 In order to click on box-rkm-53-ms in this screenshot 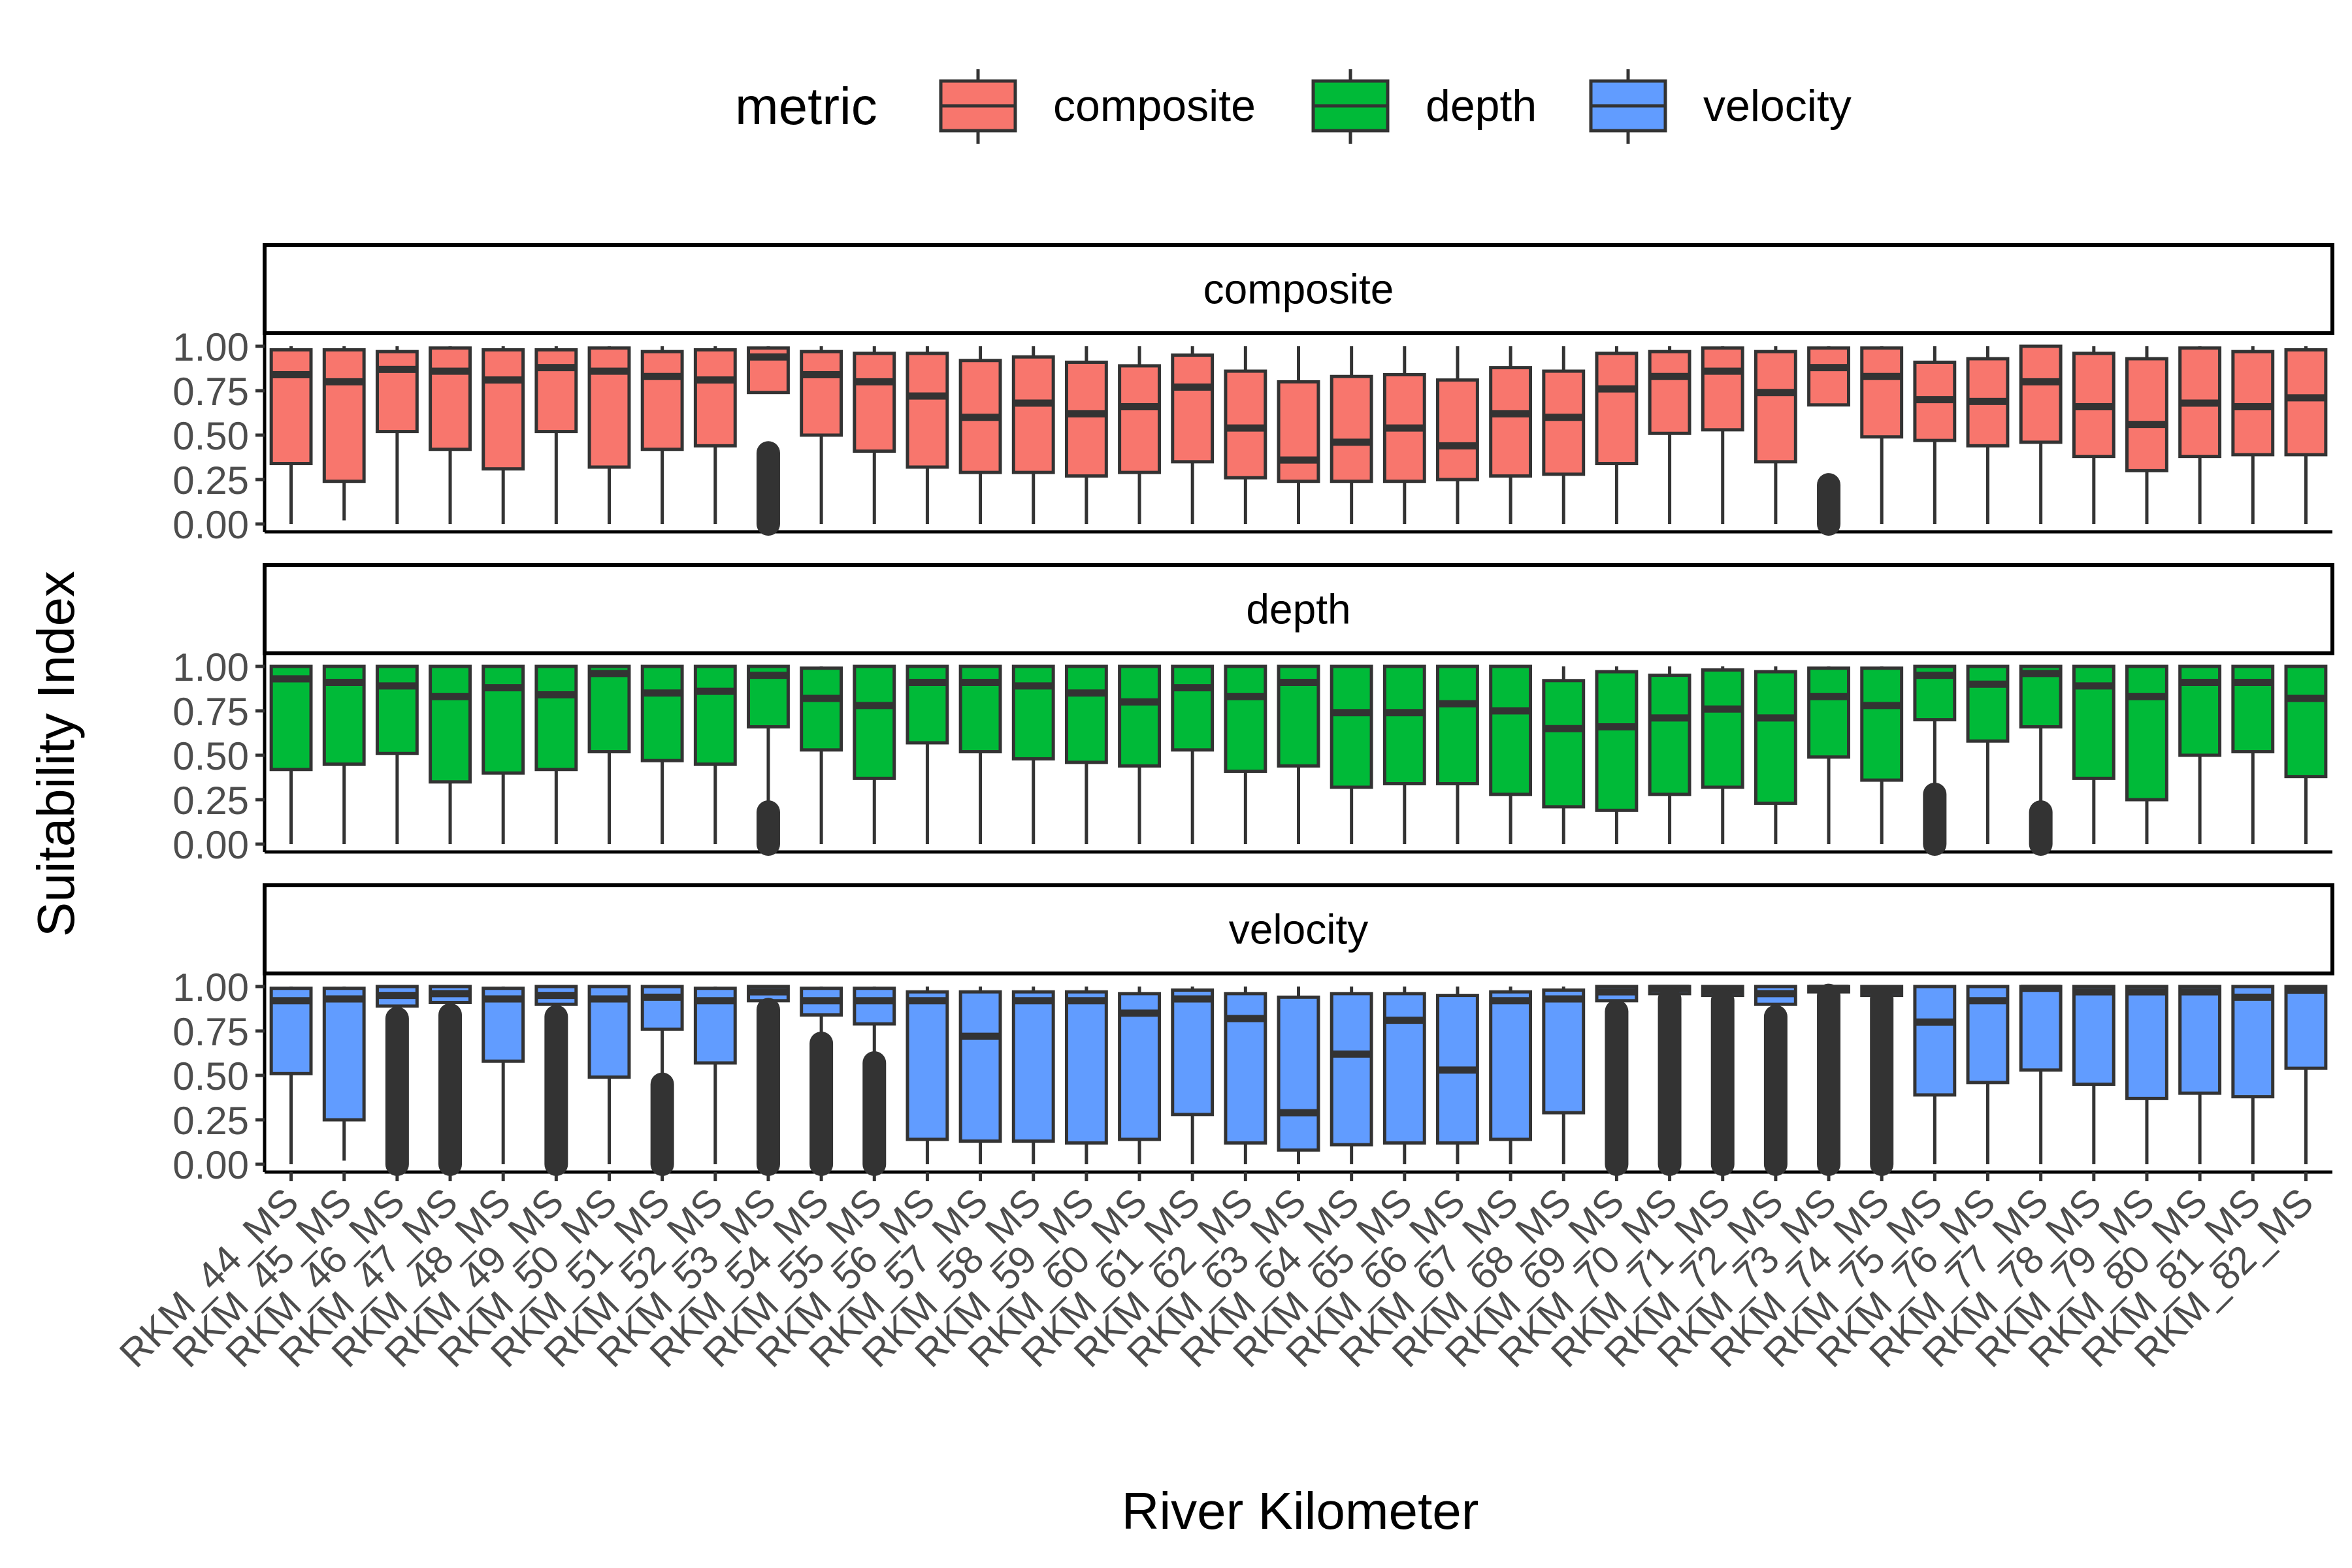, I will do `click(769, 441)`.